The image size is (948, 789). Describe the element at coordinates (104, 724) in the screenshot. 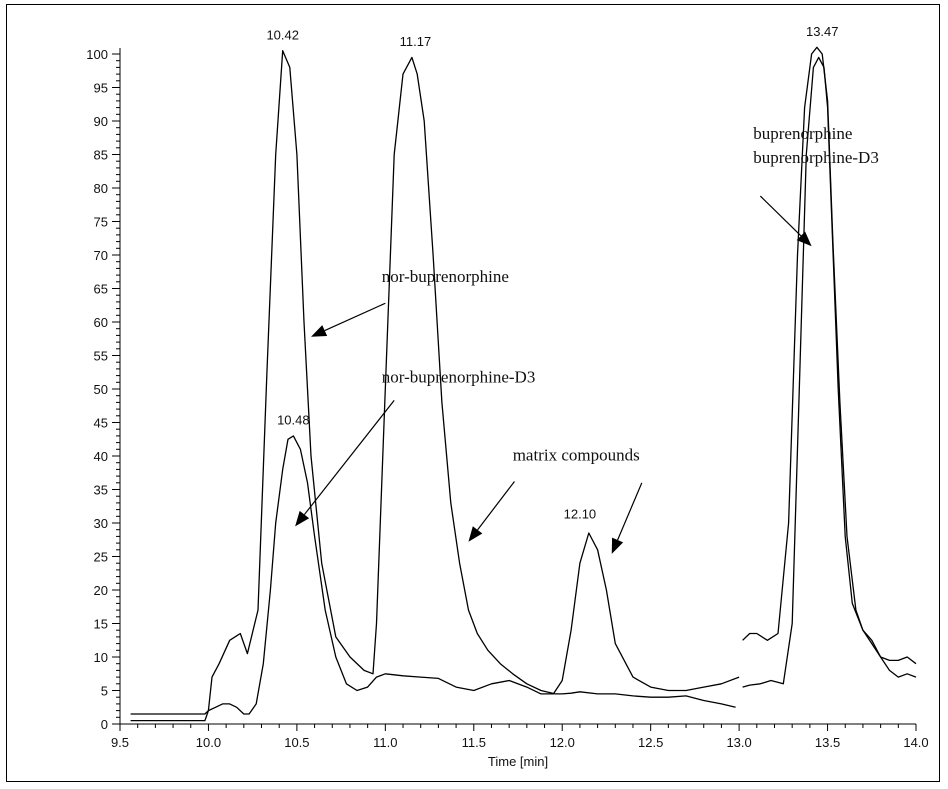

I see `y-tick-label: 0` at that location.